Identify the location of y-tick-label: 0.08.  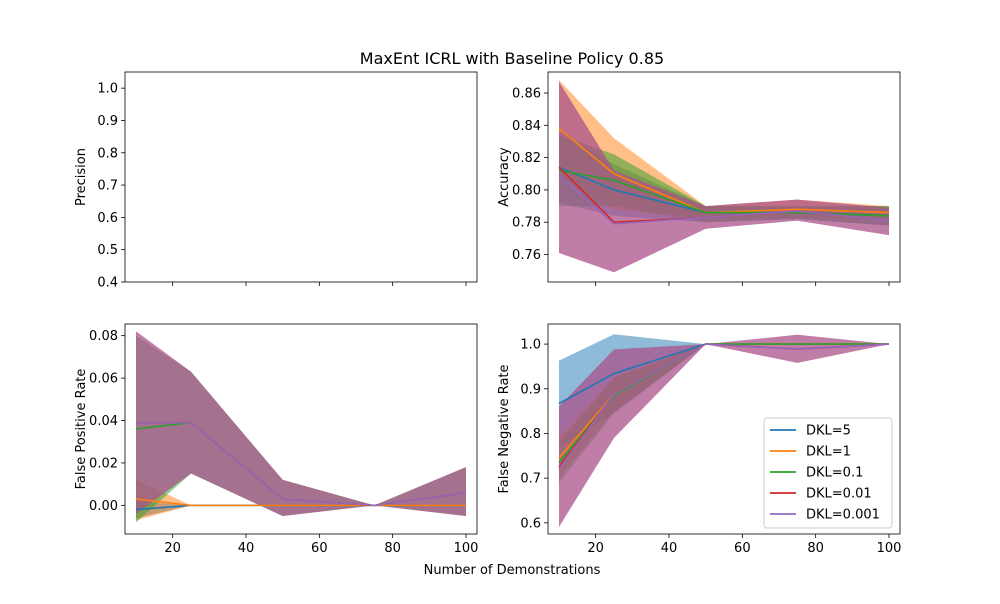
(103, 336).